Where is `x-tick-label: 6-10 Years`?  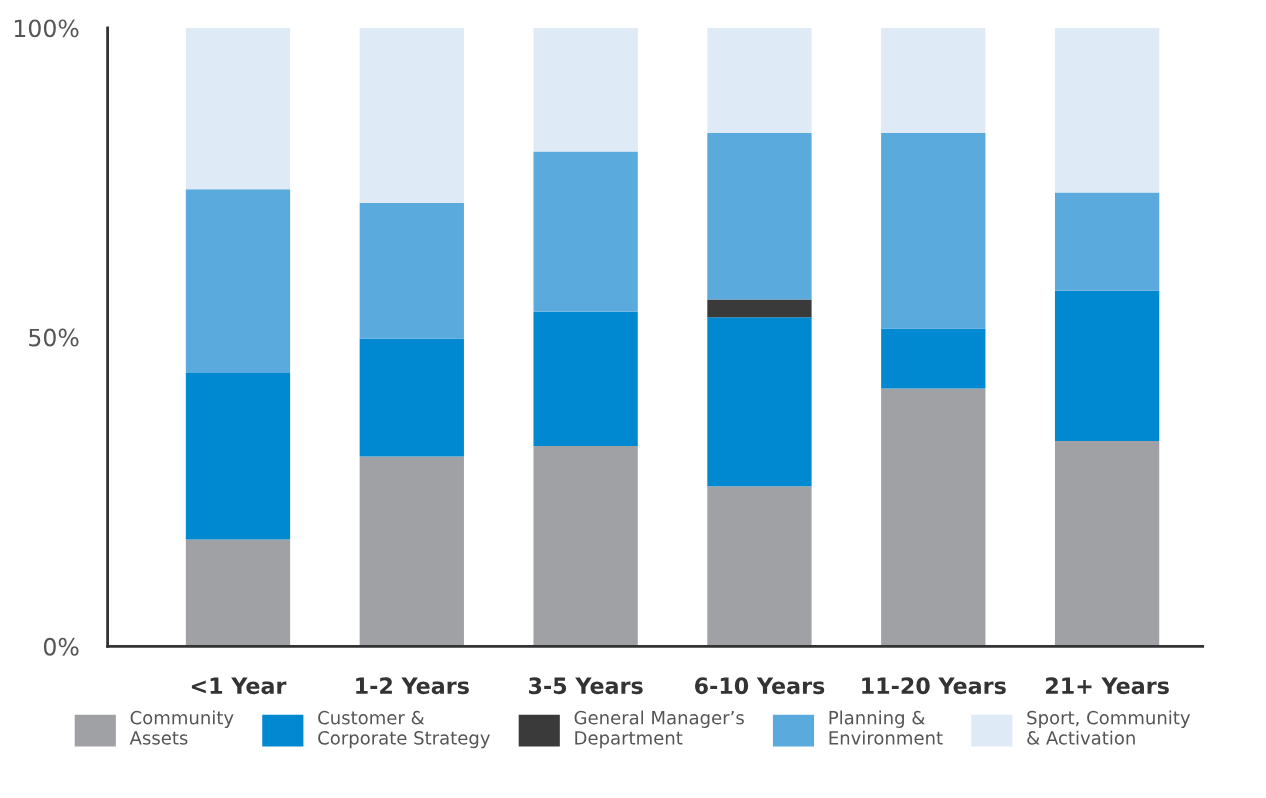
x-tick-label: 6-10 Years is located at coordinates (760, 686).